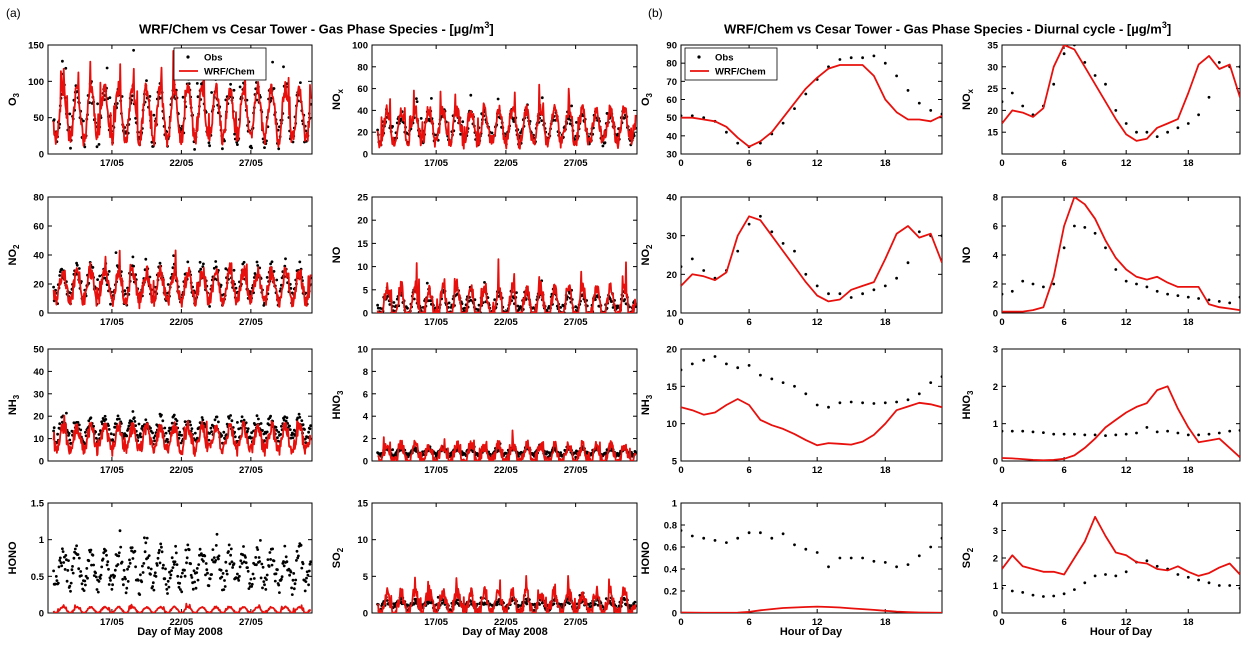 Image resolution: width=1247 pixels, height=646 pixels. What do you see at coordinates (817, 163) in the screenshot?
I see `x-tick-label: 12` at bounding box center [817, 163].